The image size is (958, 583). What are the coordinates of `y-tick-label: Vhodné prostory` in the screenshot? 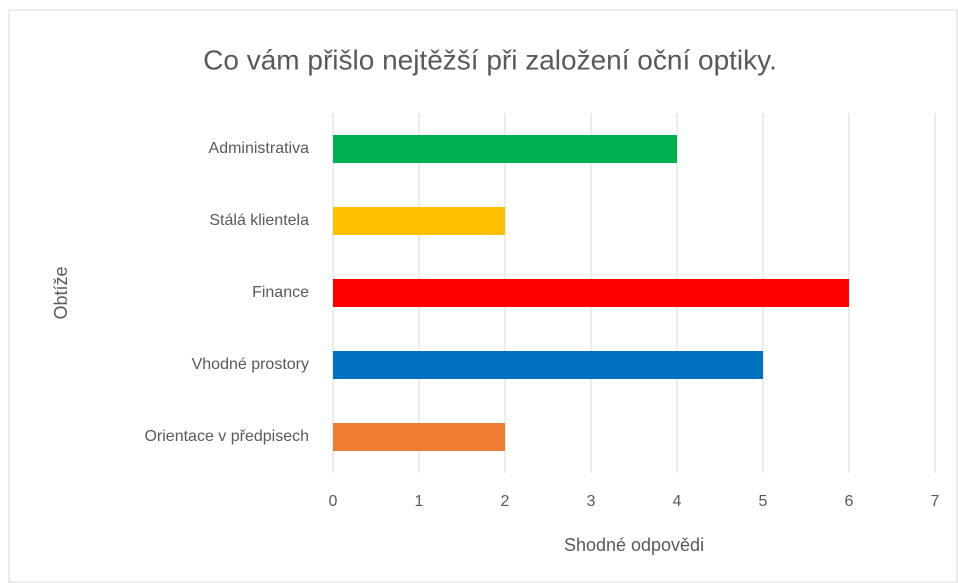 It's located at (250, 364).